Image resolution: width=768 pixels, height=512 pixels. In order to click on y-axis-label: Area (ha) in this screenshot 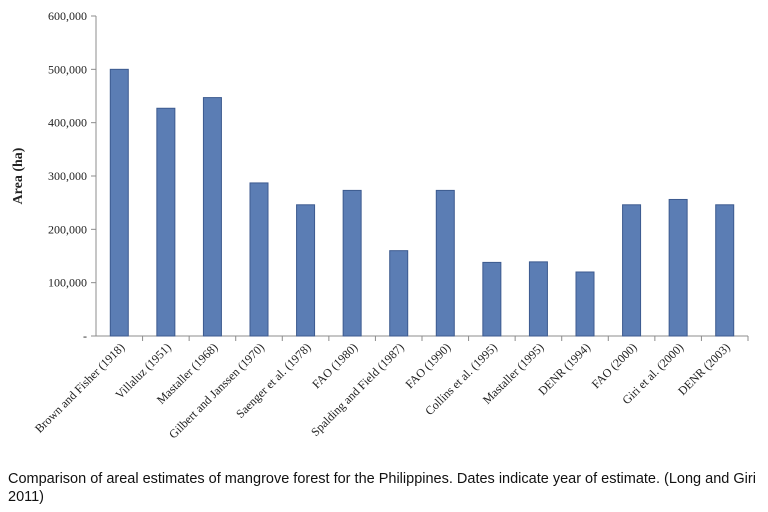, I will do `click(18, 175)`.